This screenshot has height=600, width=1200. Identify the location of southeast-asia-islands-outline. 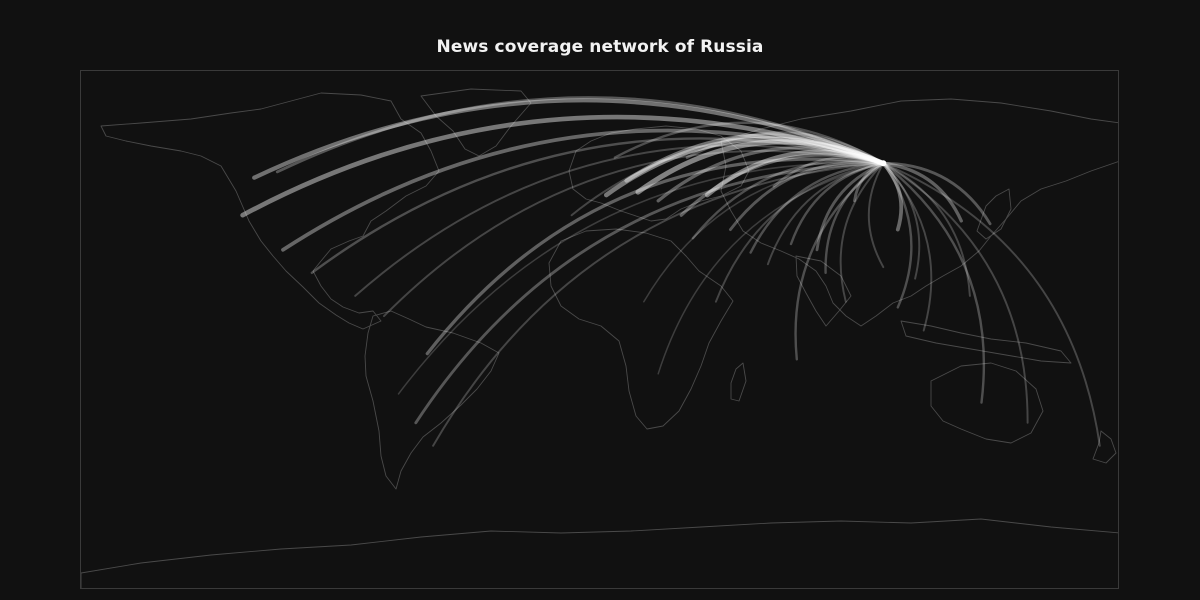
(986, 342).